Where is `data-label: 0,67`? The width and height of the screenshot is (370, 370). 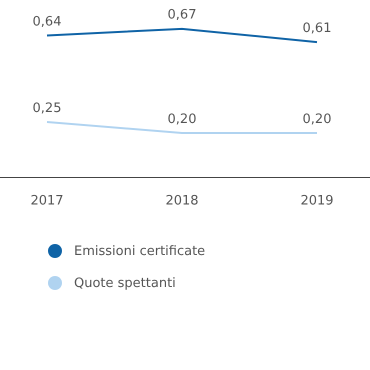
data-label: 0,67 is located at coordinates (182, 15).